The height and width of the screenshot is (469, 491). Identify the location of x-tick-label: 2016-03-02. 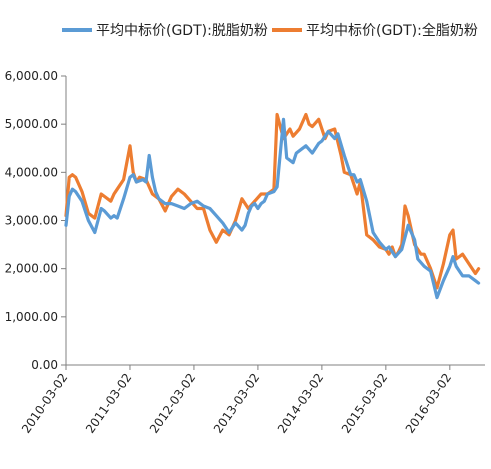
(428, 403).